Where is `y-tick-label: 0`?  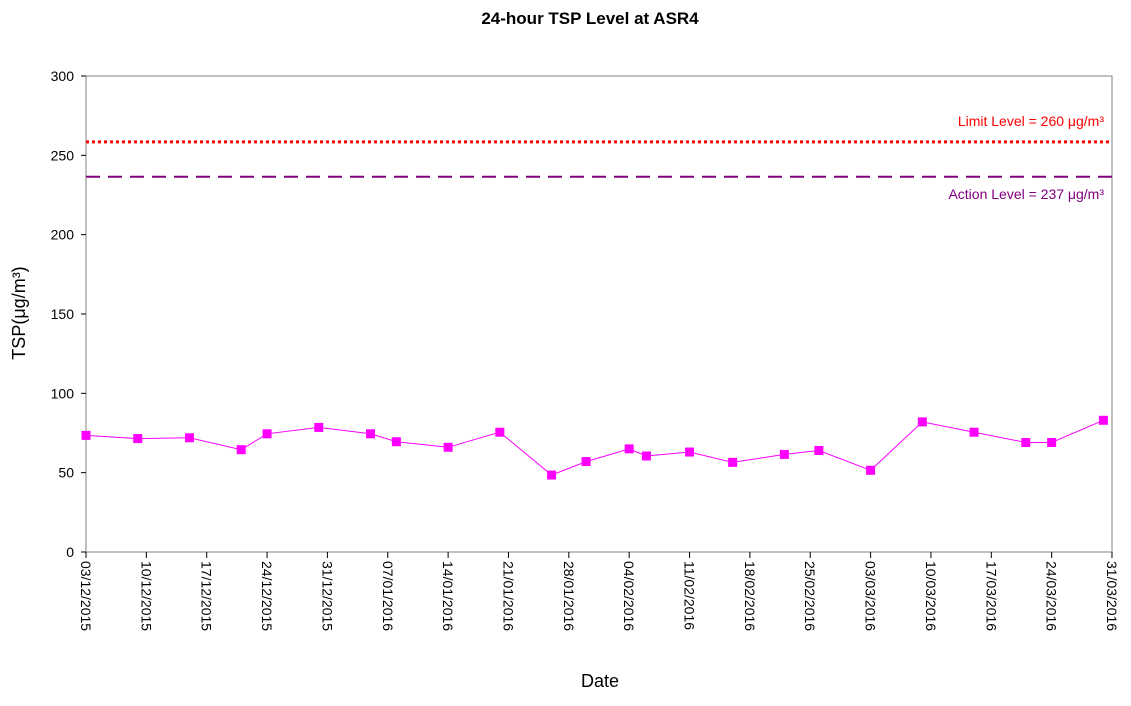 y-tick-label: 0 is located at coordinates (70, 552).